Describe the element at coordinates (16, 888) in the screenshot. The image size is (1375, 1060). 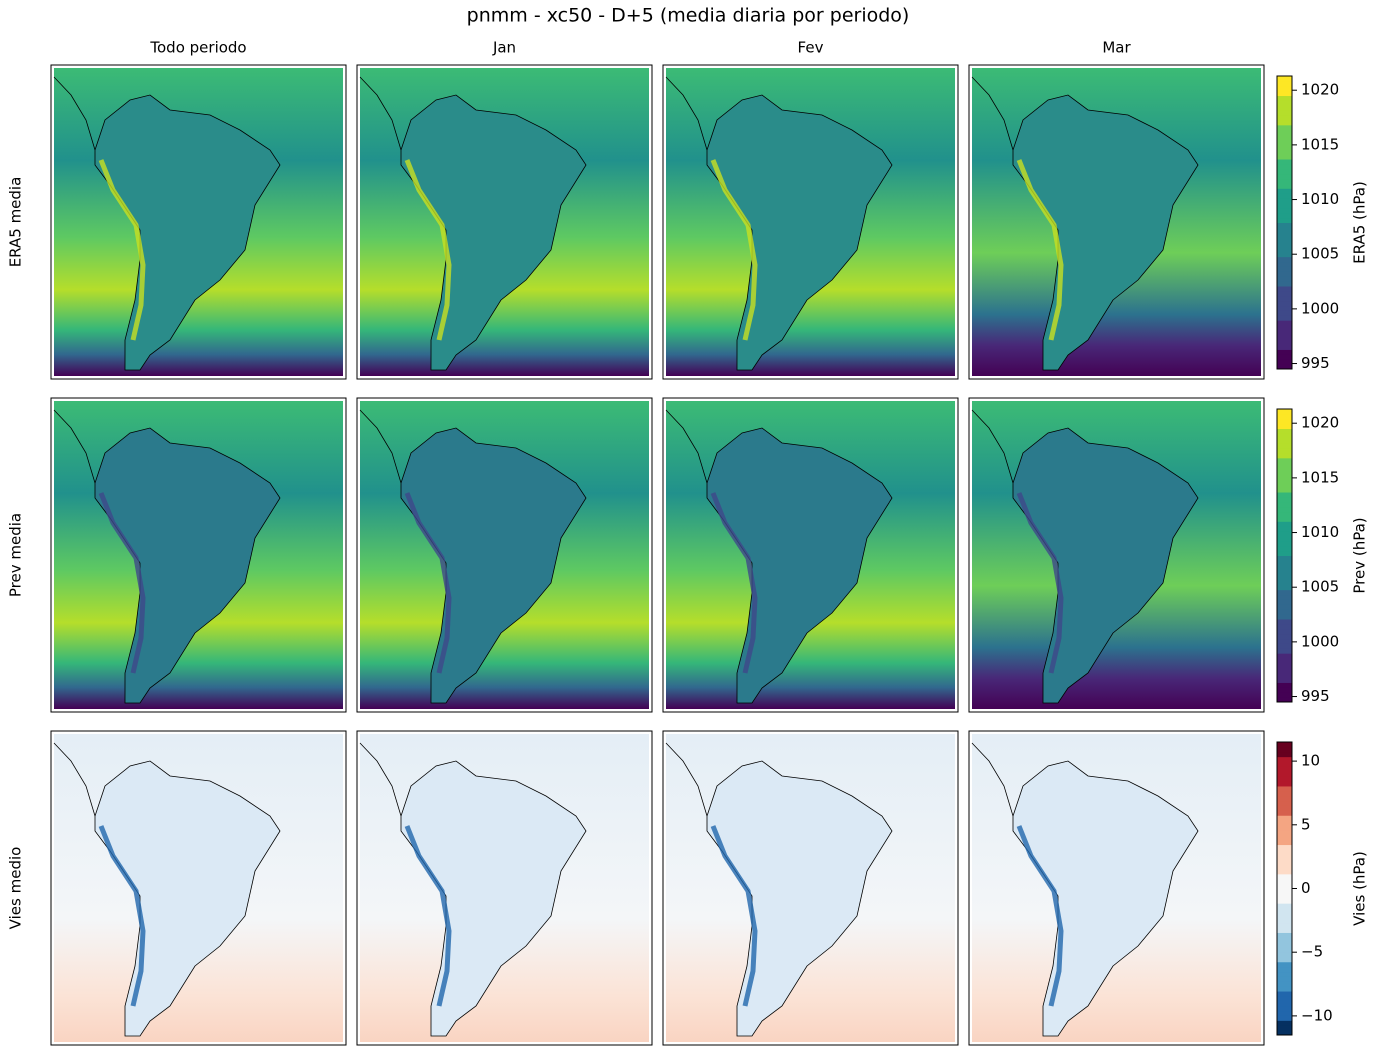
I see `row-label: Vies medio` at that location.